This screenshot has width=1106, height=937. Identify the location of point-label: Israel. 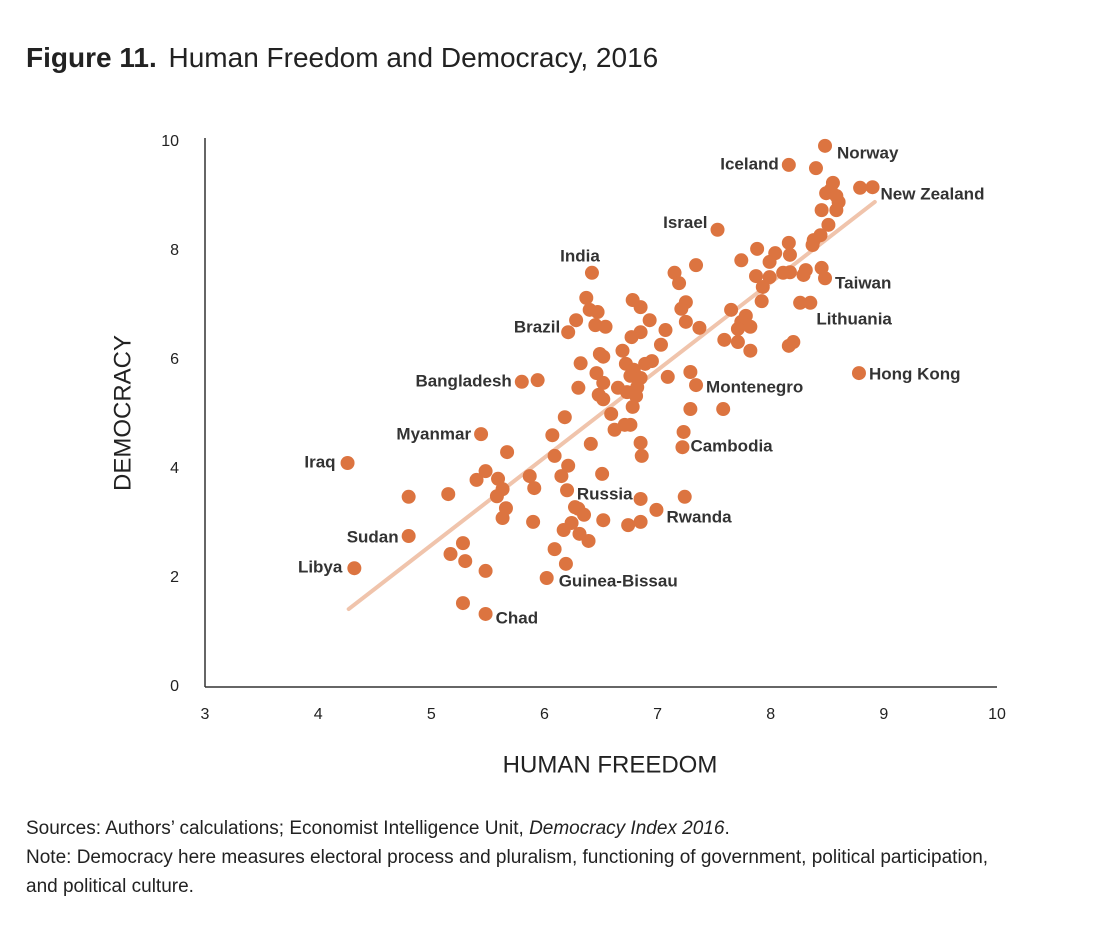
(685, 222).